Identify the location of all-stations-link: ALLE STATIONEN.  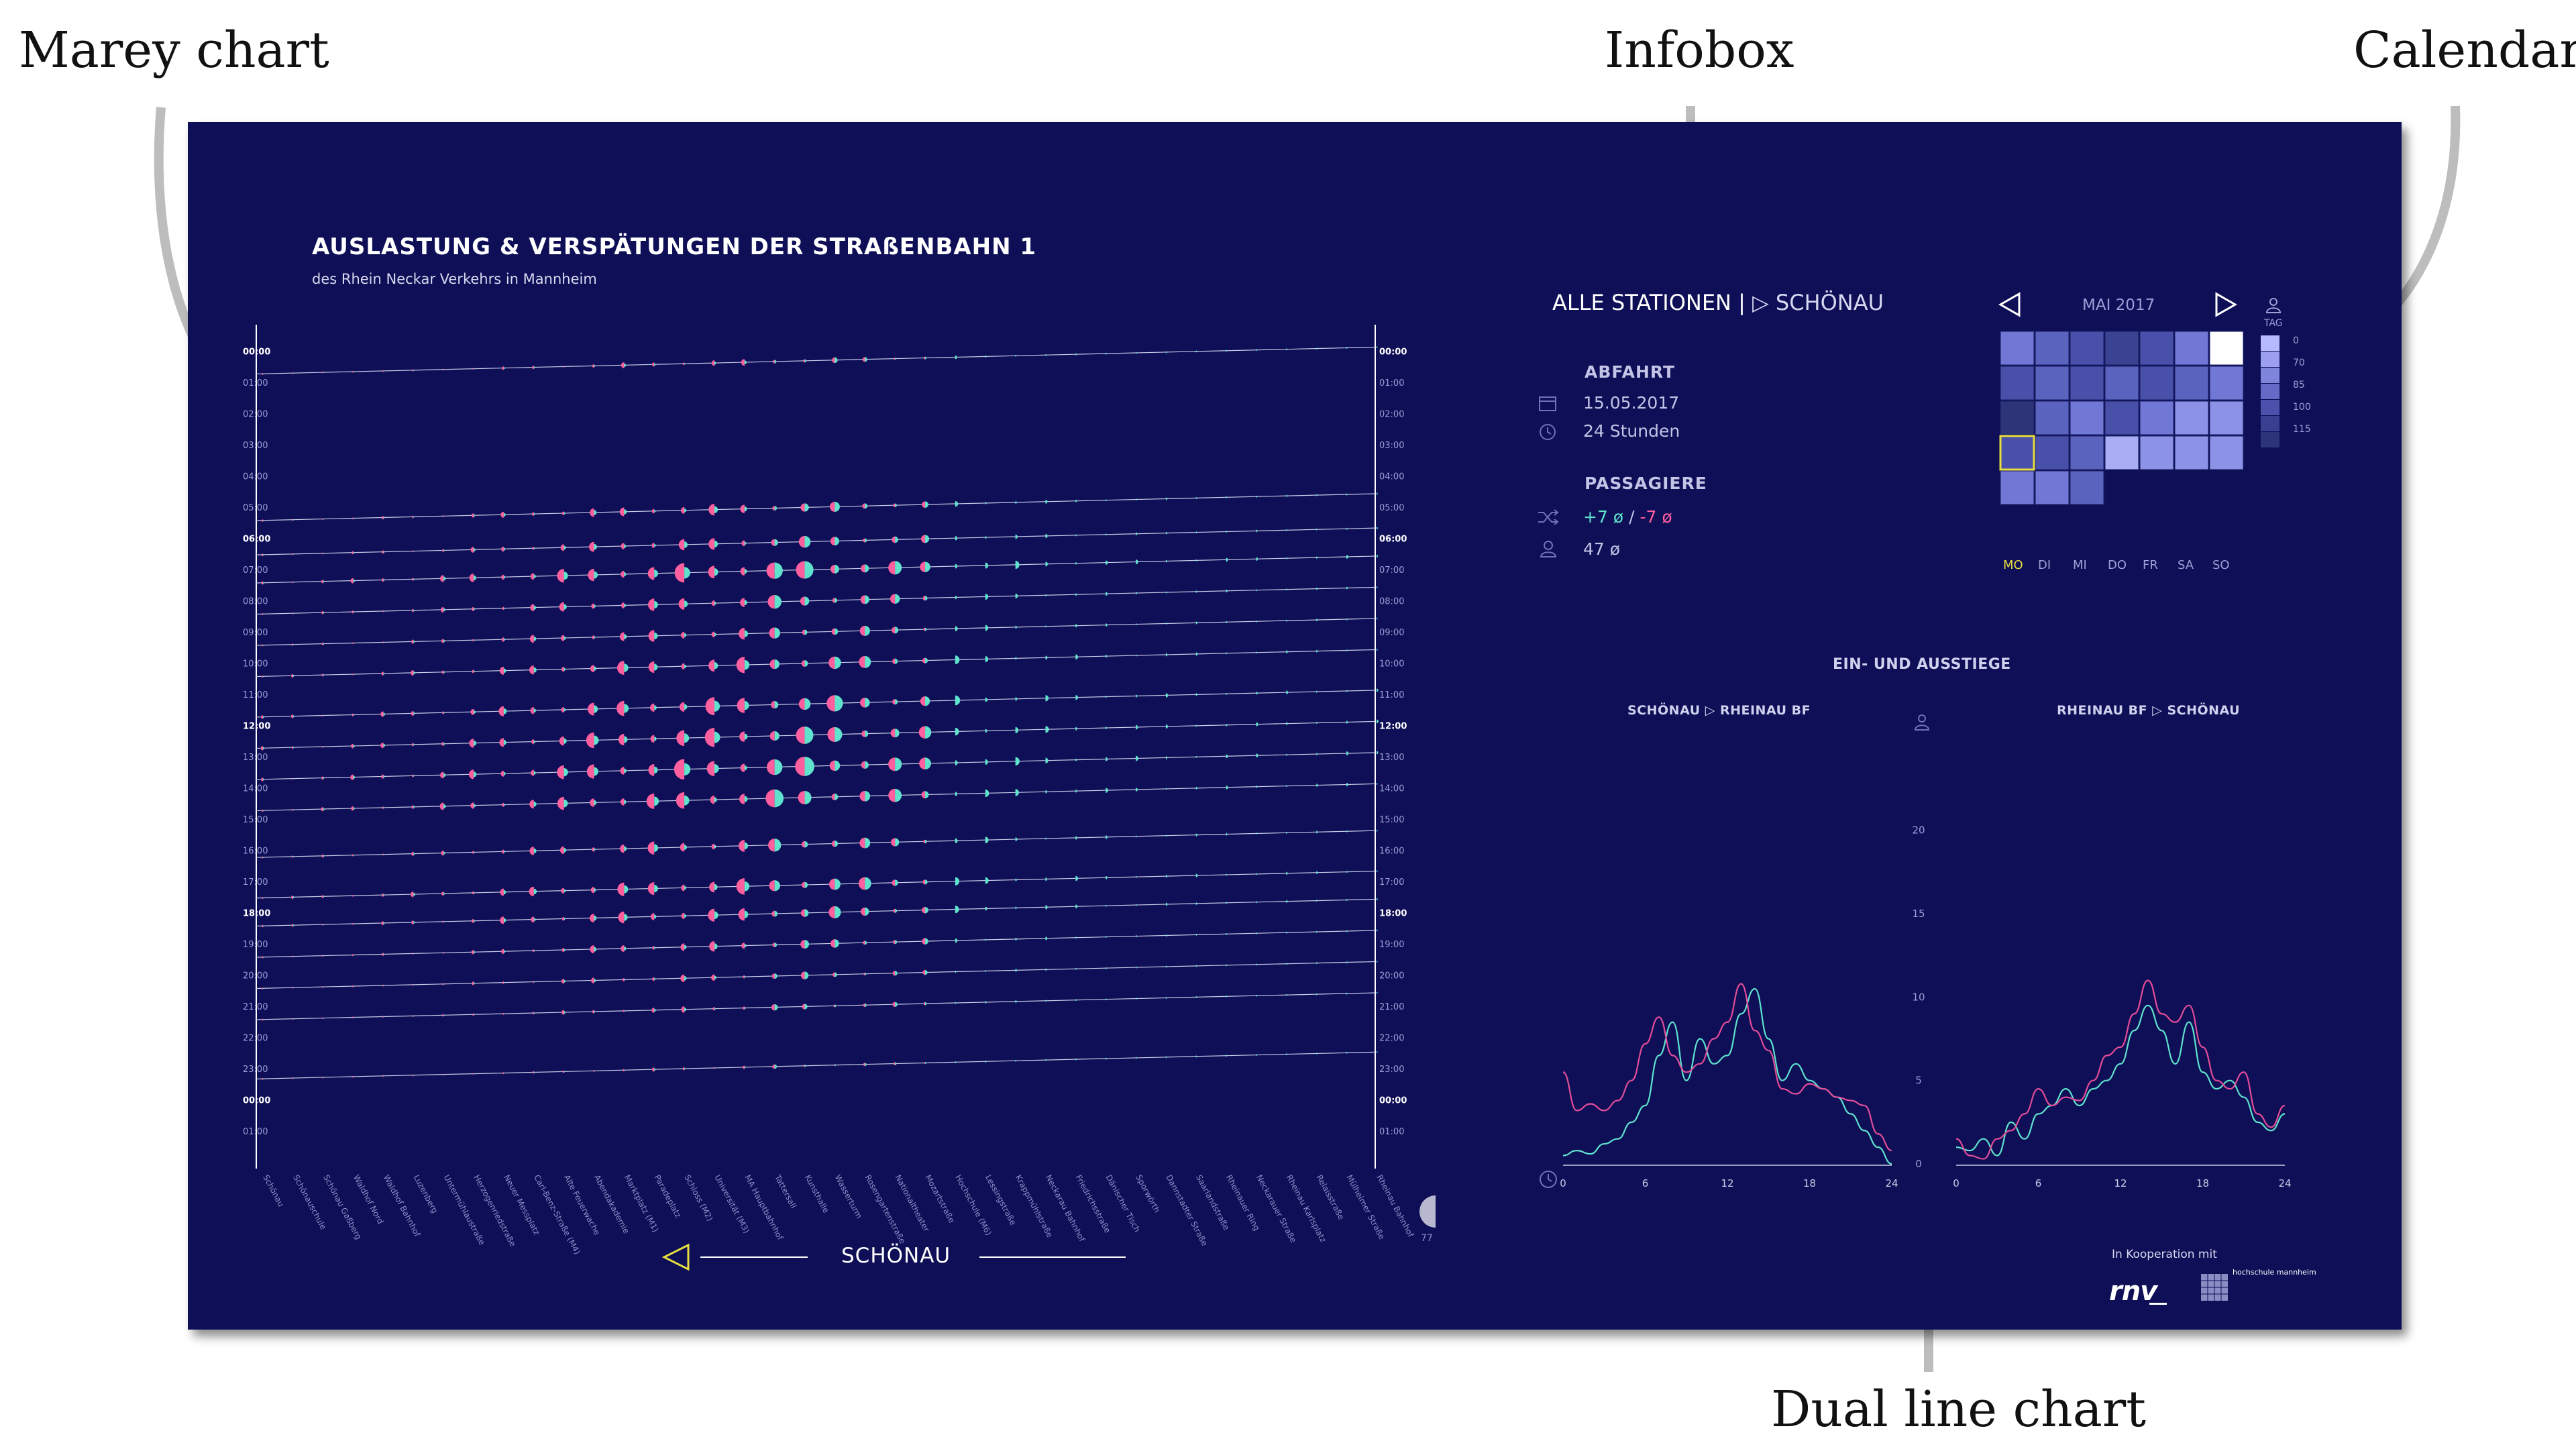
(1641, 302).